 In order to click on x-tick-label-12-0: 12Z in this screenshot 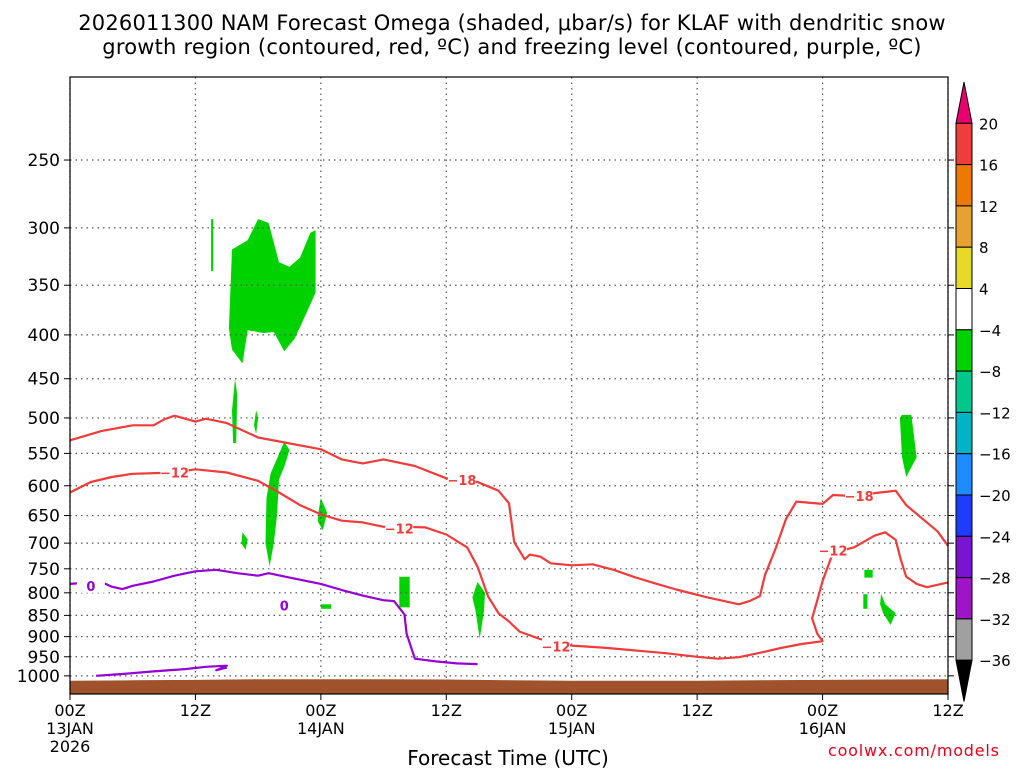, I will do `click(195, 710)`.